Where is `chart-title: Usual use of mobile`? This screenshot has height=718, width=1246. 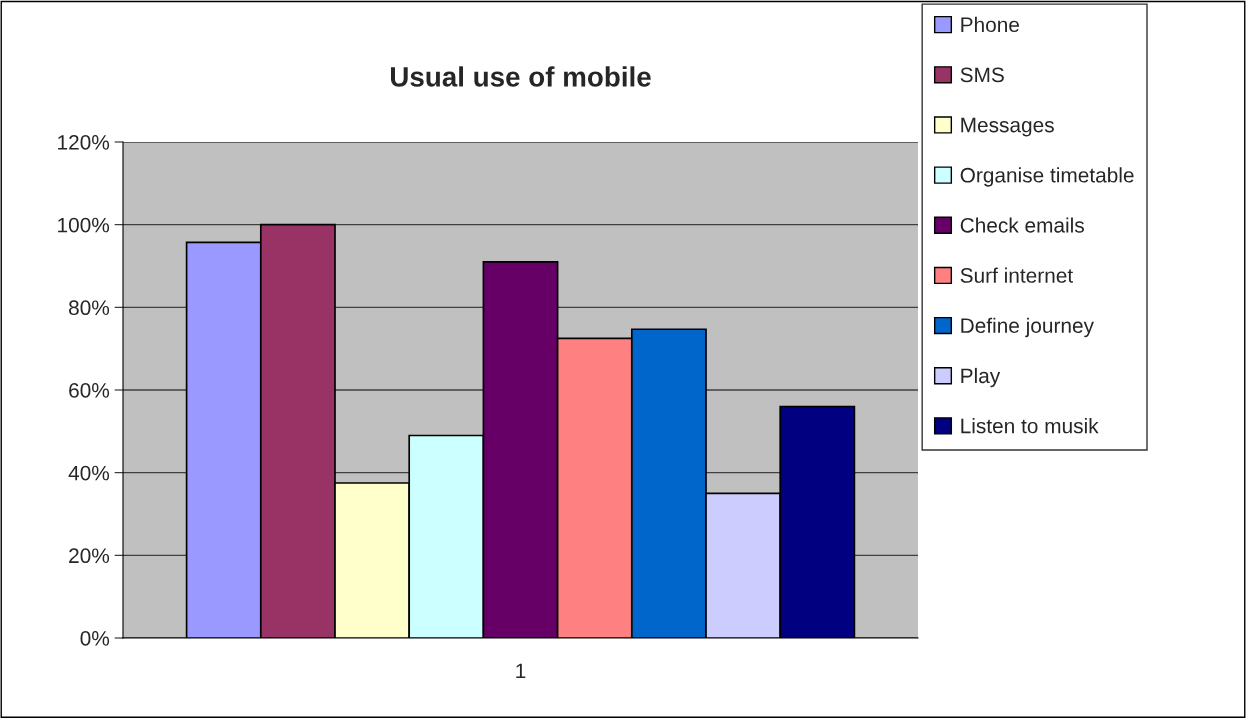 chart-title: Usual use of mobile is located at coordinates (520, 76).